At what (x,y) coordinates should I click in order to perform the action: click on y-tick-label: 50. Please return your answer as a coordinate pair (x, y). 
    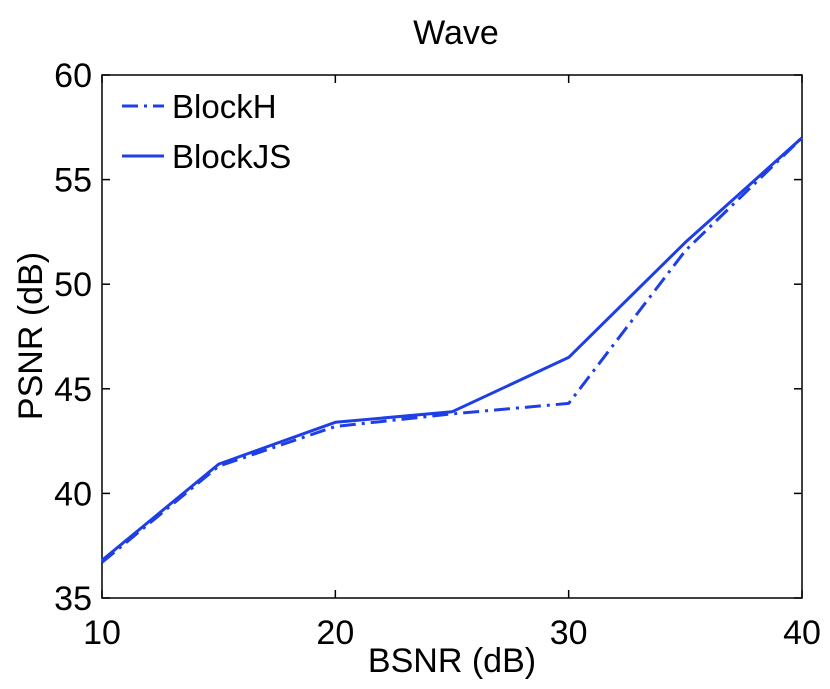
    Looking at the image, I should click on (73, 285).